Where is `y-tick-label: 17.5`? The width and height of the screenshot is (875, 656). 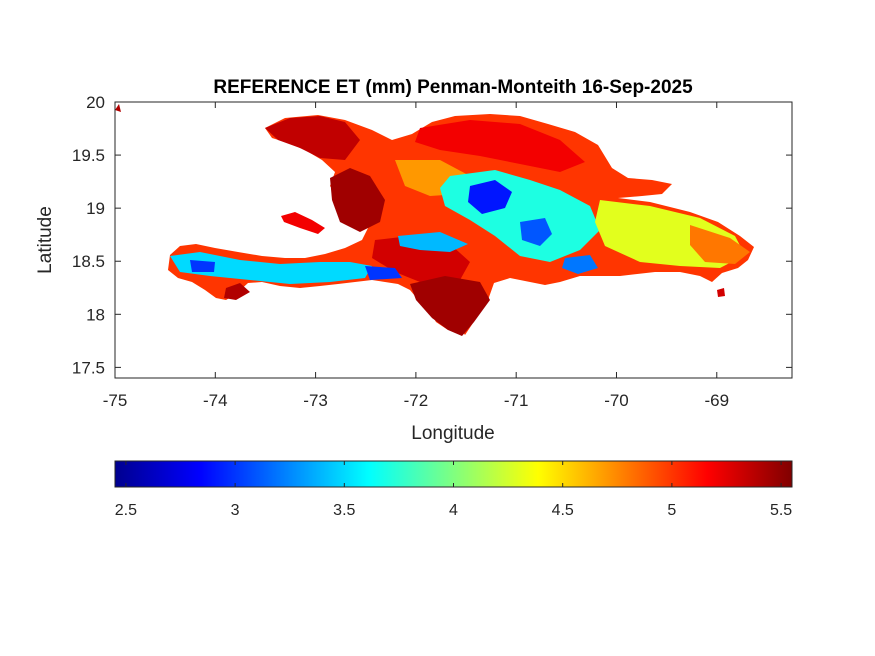
y-tick-label: 17.5 is located at coordinates (88, 367).